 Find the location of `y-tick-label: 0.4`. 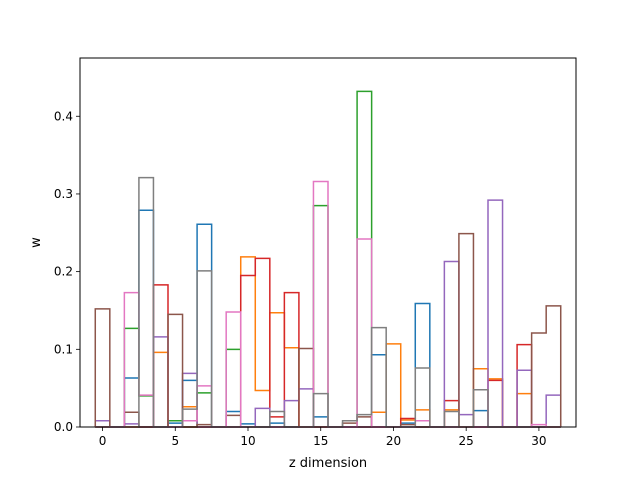

y-tick-label: 0.4 is located at coordinates (63, 116).